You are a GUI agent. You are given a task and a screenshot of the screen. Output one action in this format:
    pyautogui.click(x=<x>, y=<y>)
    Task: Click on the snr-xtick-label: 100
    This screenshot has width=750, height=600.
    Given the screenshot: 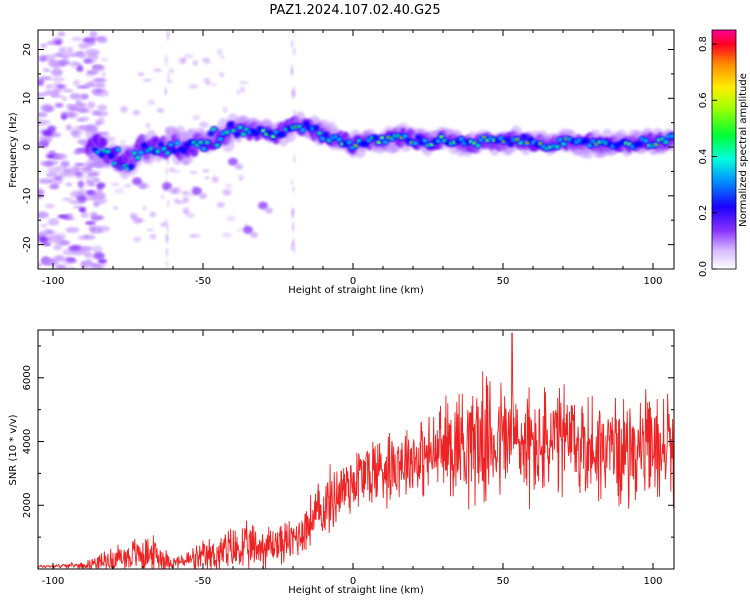 What is the action you would take?
    pyautogui.click(x=652, y=581)
    